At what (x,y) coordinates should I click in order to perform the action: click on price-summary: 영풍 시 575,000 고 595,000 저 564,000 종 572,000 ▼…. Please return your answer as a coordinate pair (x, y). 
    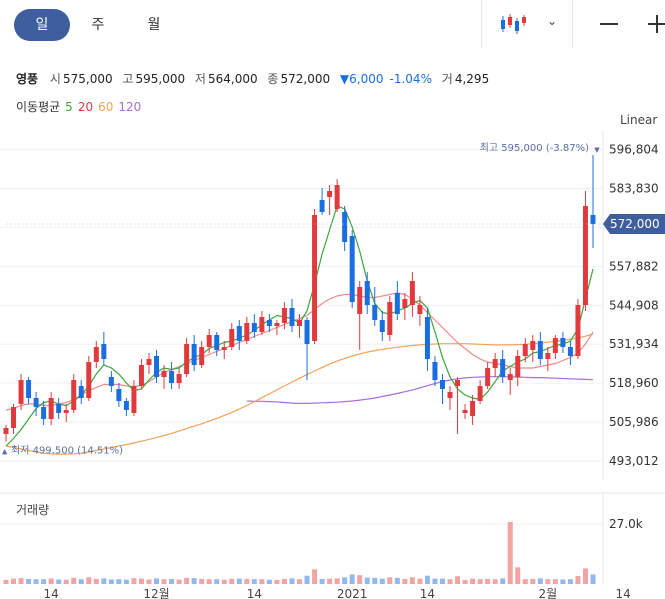
    Looking at the image, I should click on (255, 78).